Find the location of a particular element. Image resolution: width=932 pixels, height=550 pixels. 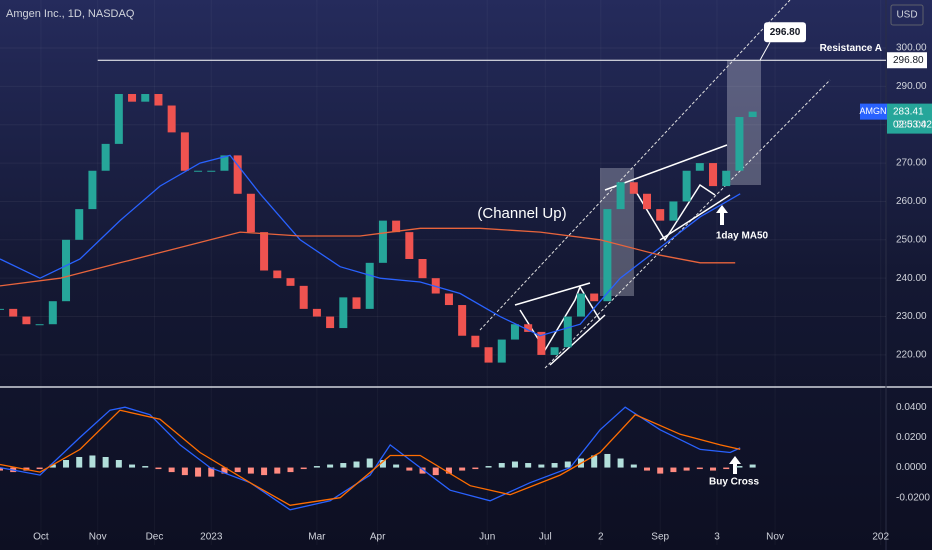

annotation: 1day MA50 is located at coordinates (742, 236).